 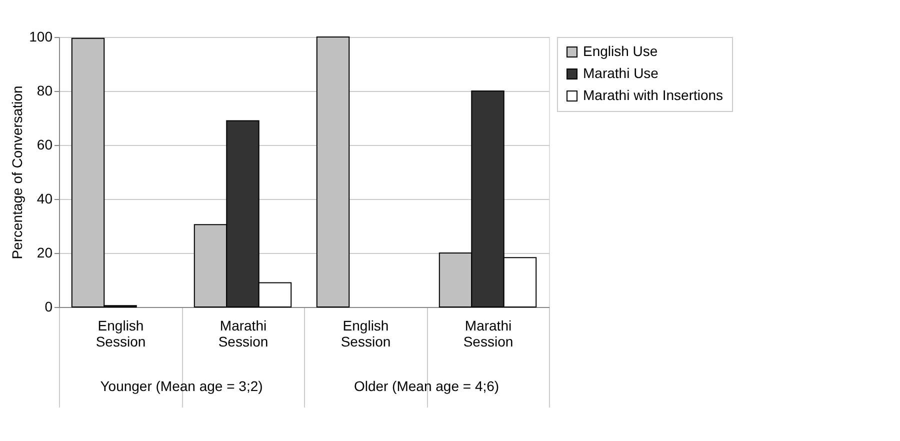 What do you see at coordinates (427, 386) in the screenshot?
I see `text: Older (Mean age = 4;6)` at bounding box center [427, 386].